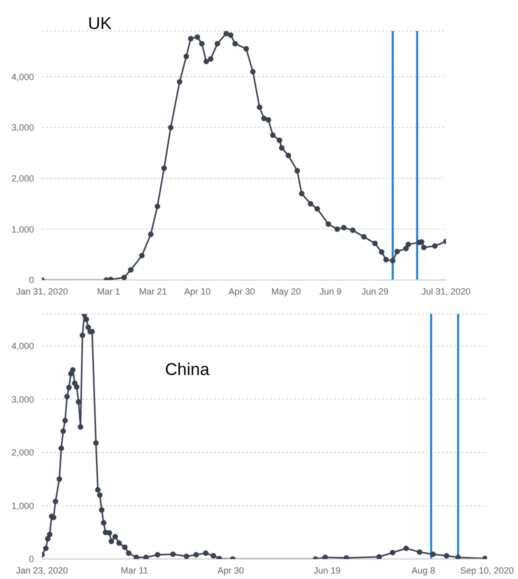  I want to click on x-tick-label: Mar 1, so click(108, 291).